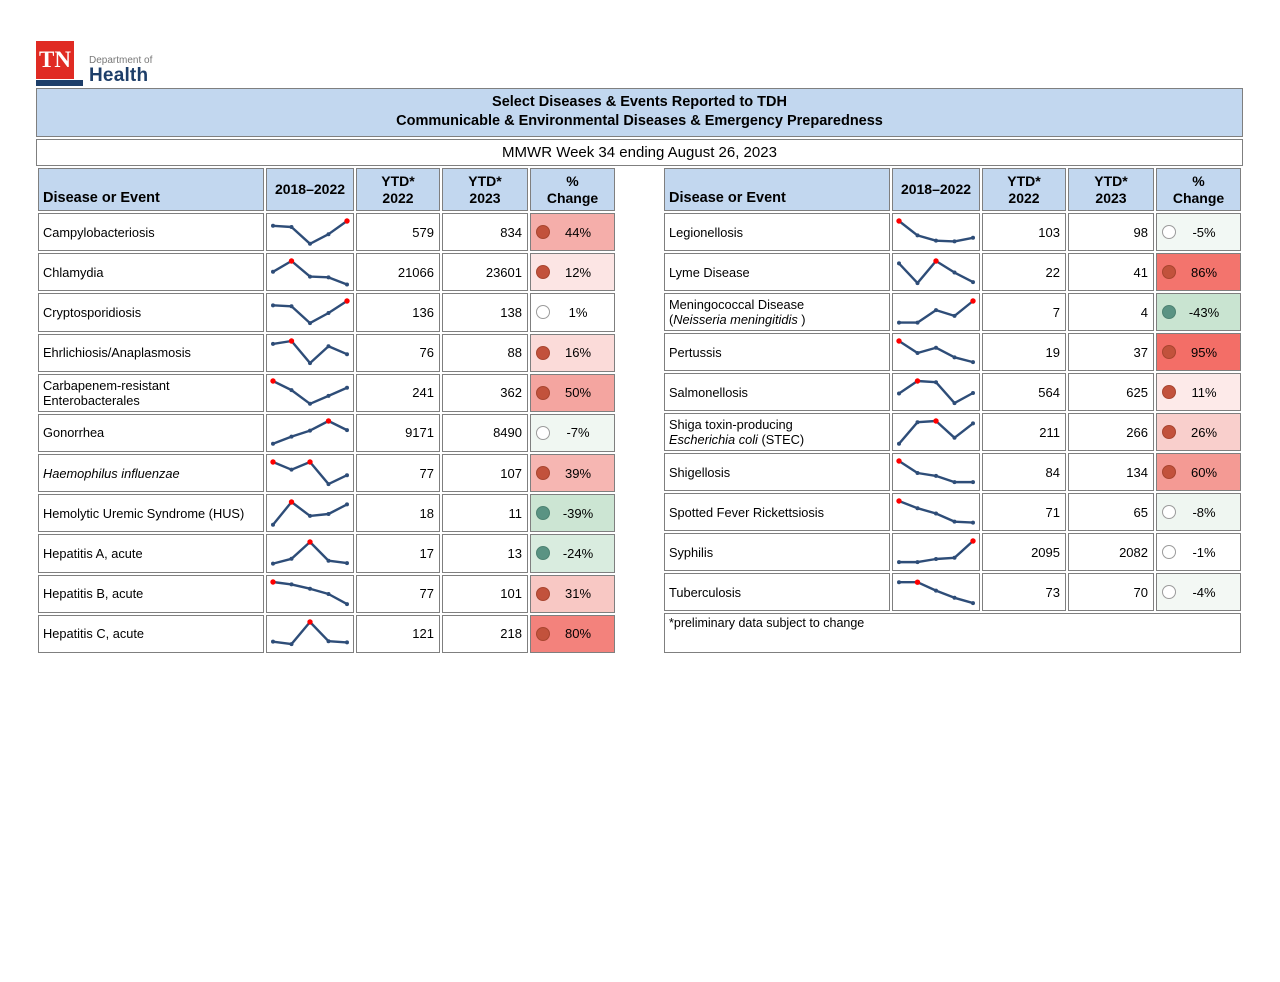 Image resolution: width=1280 pixels, height=982 pixels. I want to click on pct-change-cell: -5%, so click(1198, 232).